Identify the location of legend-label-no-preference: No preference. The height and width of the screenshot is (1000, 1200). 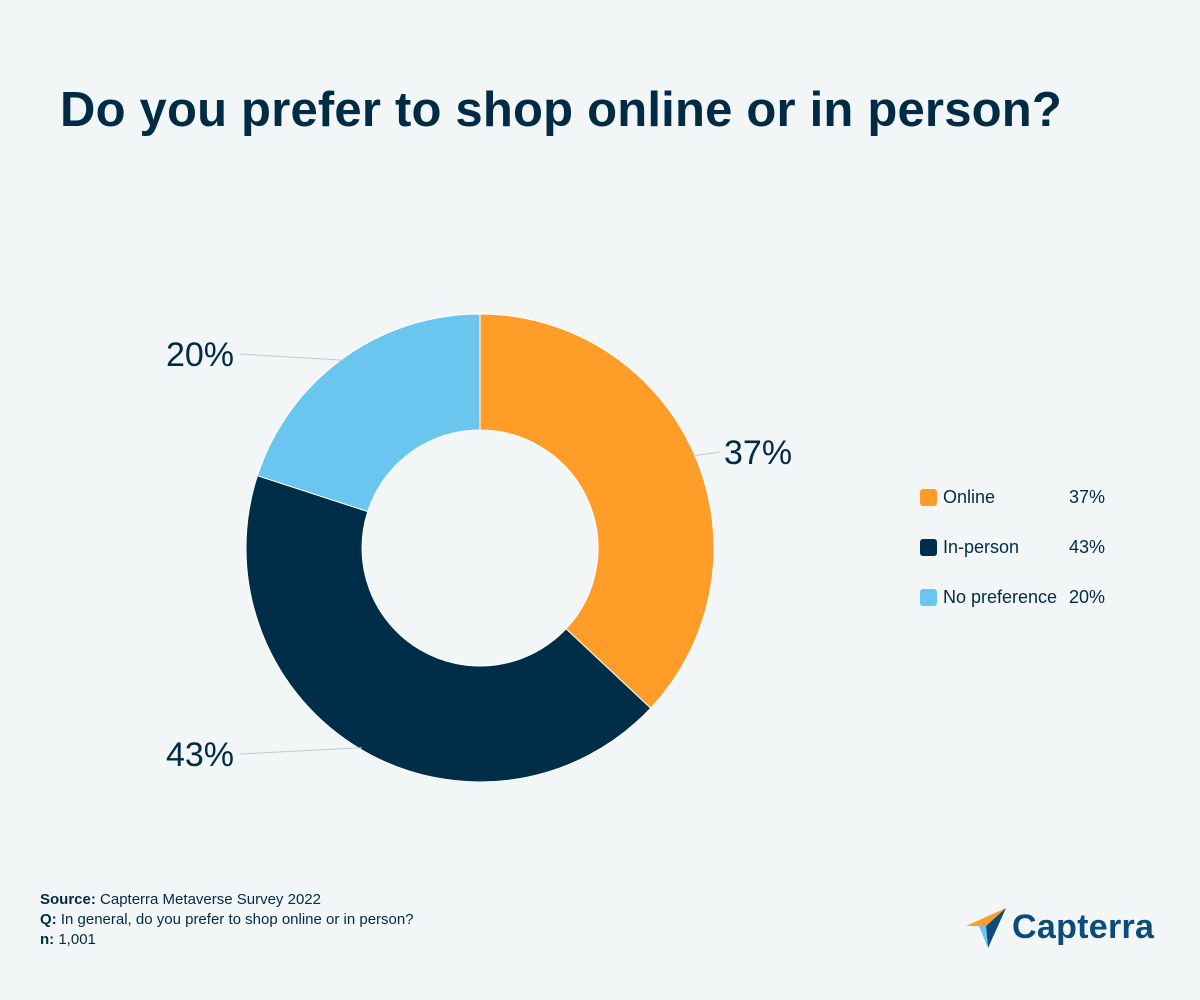
(1000, 596).